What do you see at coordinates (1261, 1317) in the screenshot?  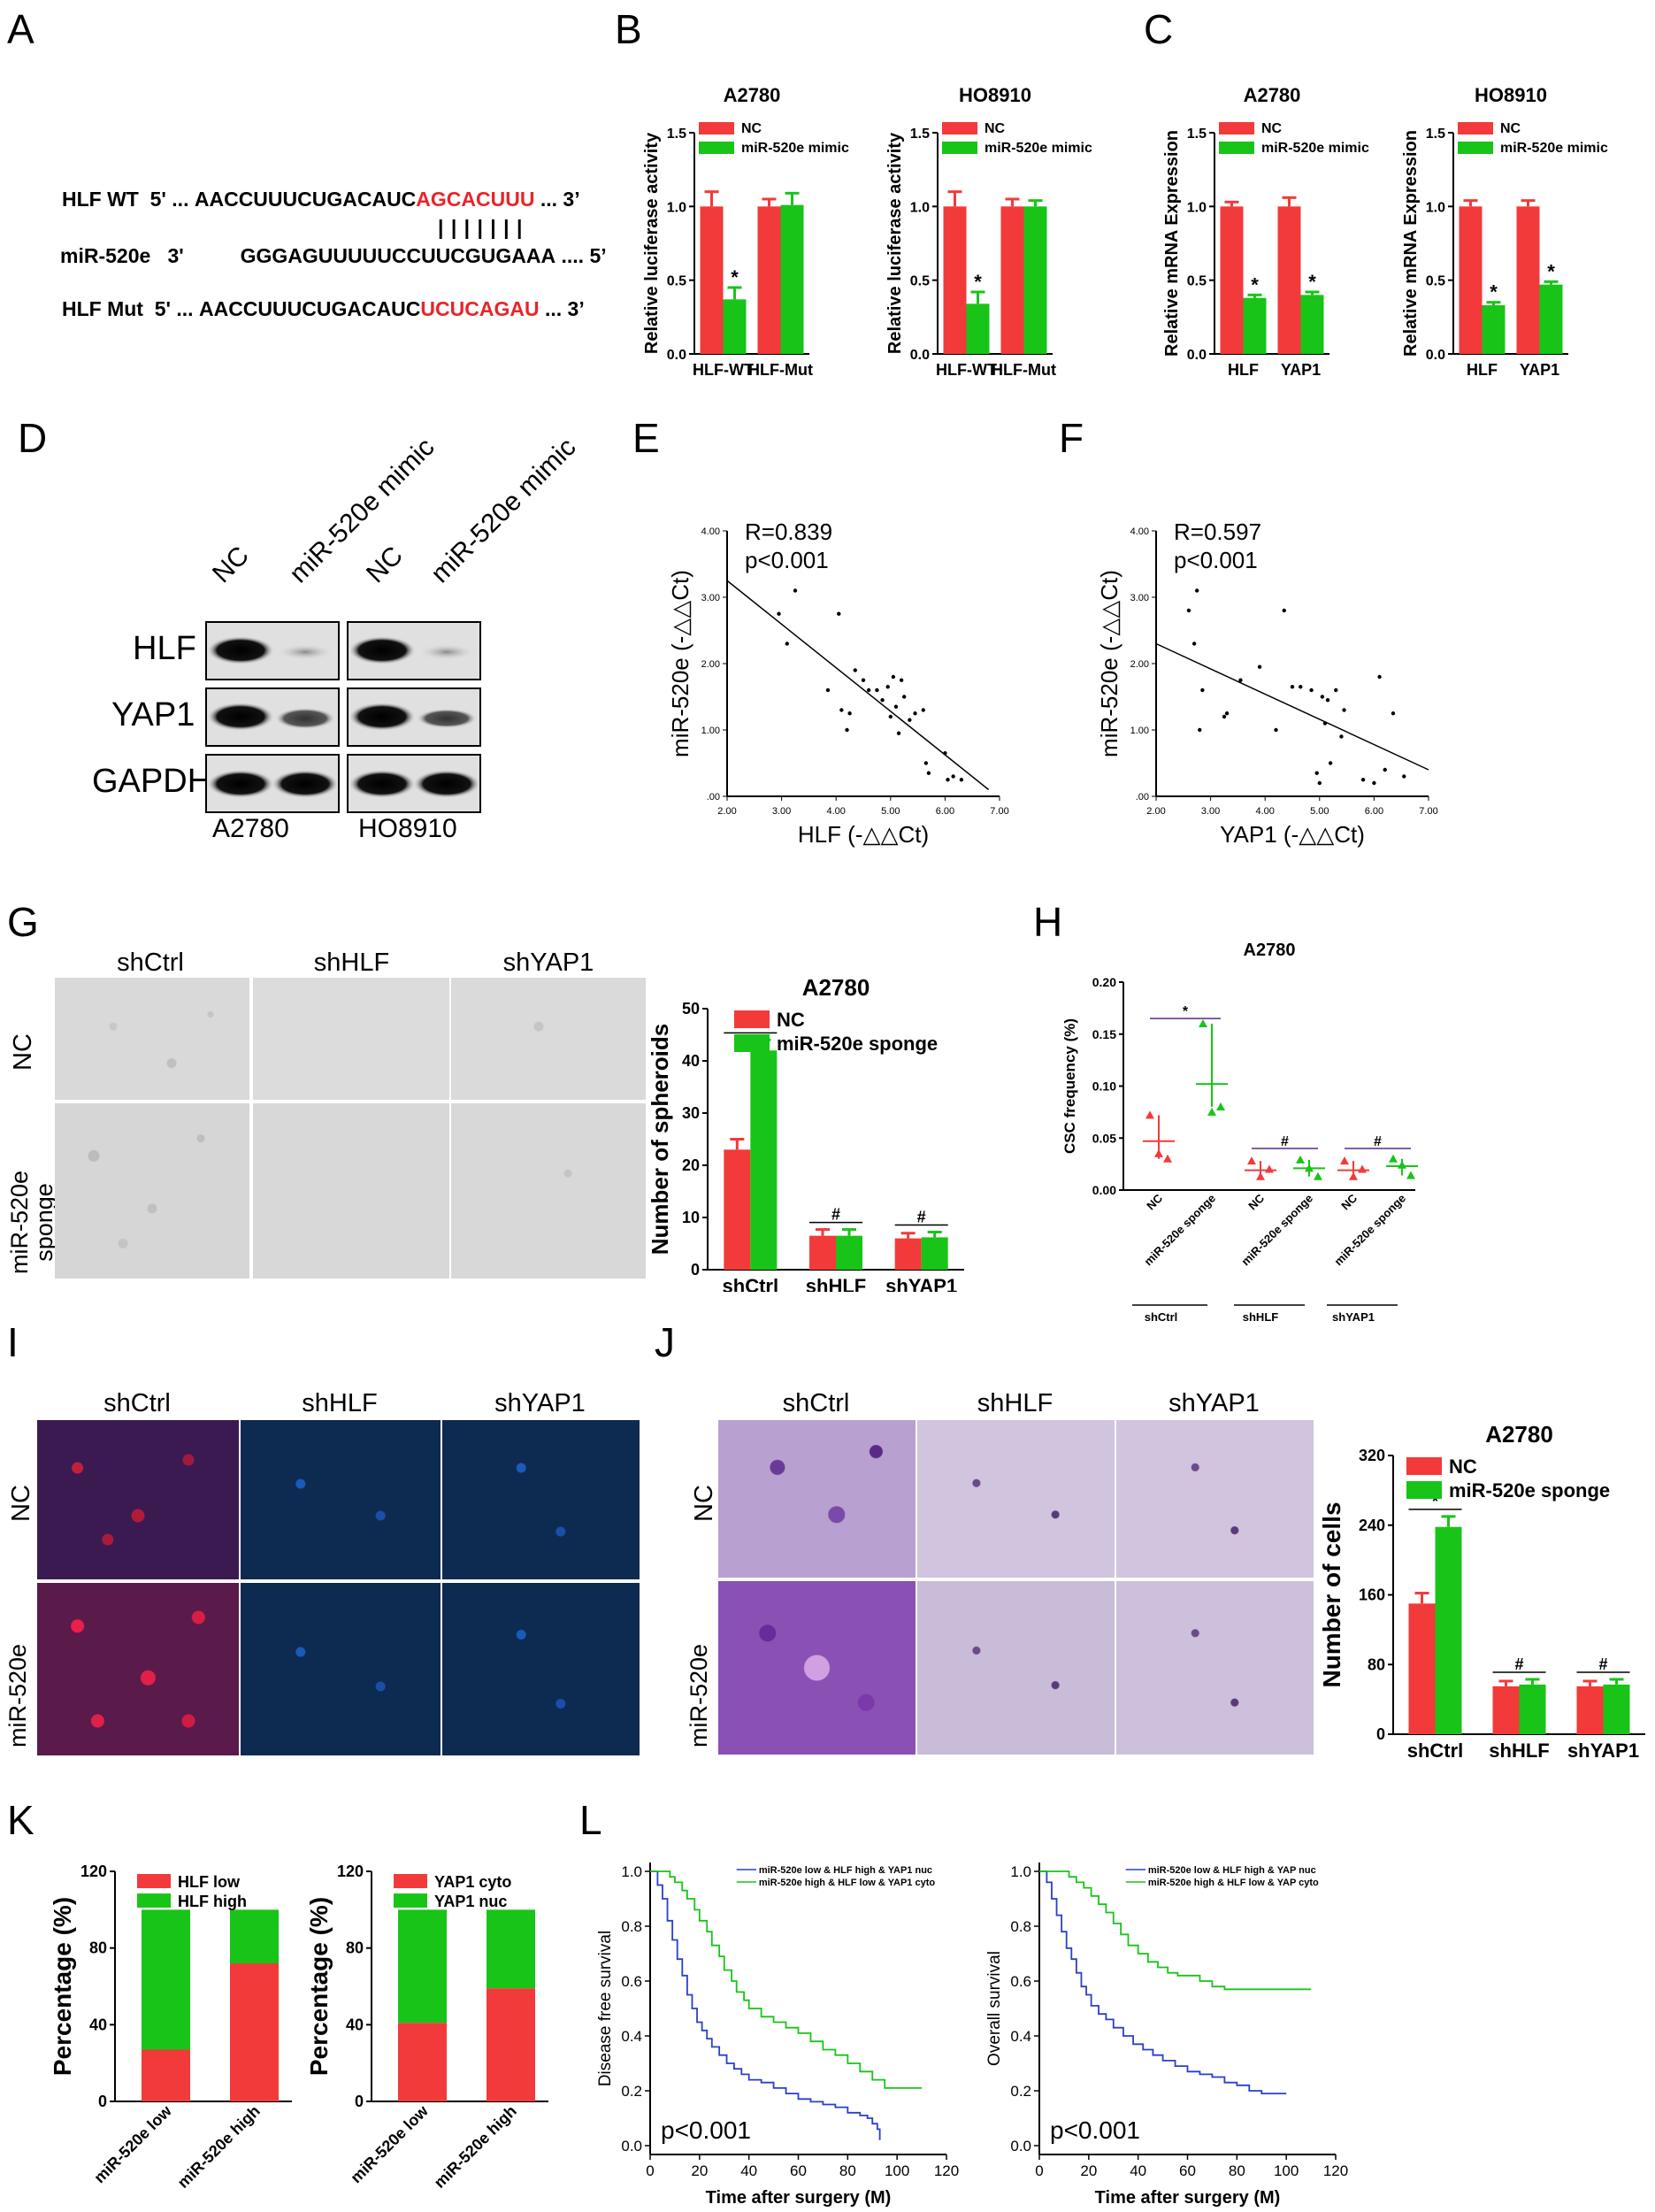 I see `group-label: shHLF` at bounding box center [1261, 1317].